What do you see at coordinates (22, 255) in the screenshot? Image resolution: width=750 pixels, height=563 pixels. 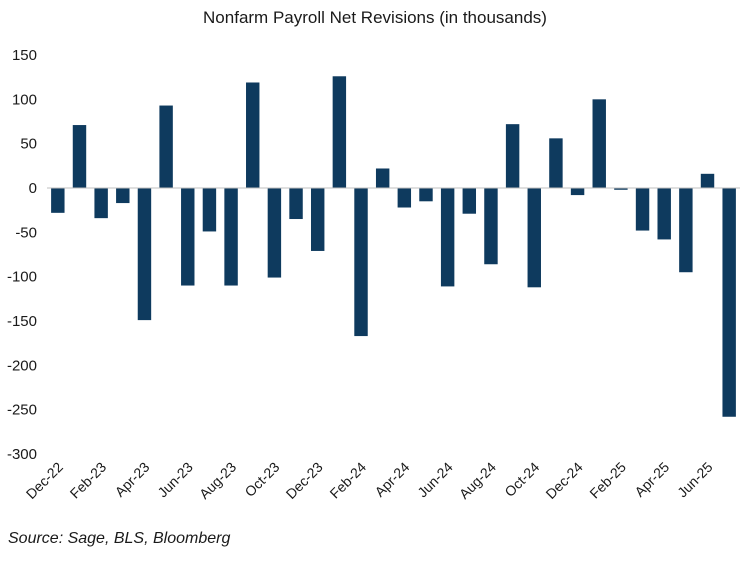 I see `y-axis-tick-labels: 150 100 50 0 -50 -100 -150 -200 -250 -300` at bounding box center [22, 255].